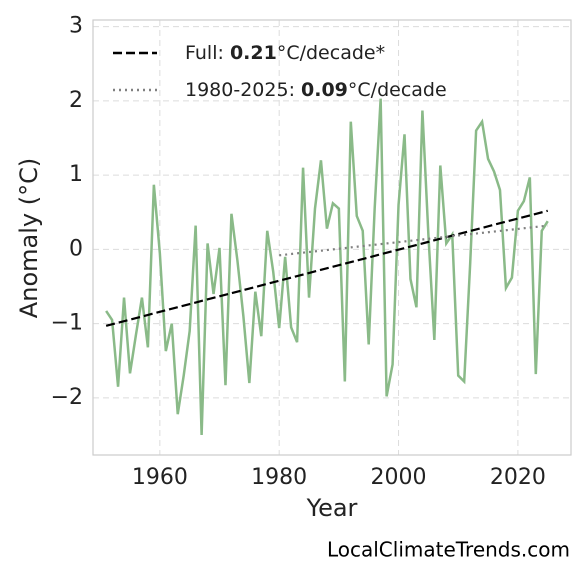 The image size is (585, 579). Describe the element at coordinates (324, 90) in the screenshot. I see `legend-rate: 0.09` at that location.